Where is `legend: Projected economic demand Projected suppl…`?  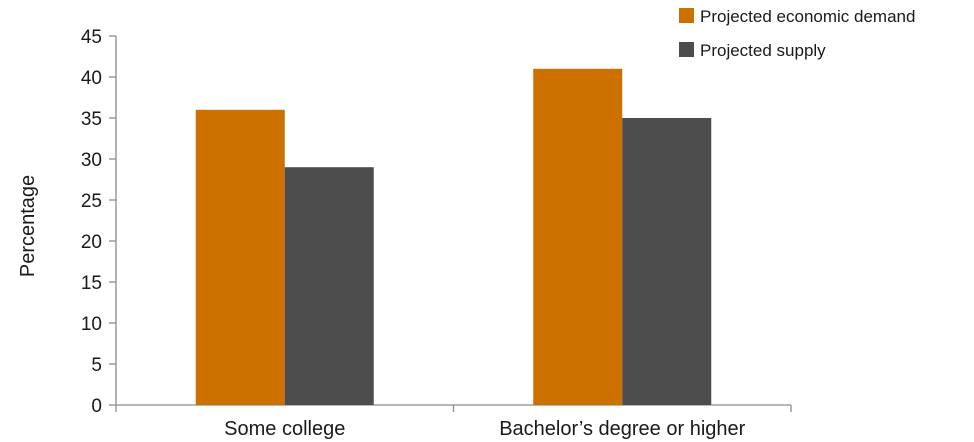 legend: Projected economic demand Projected suppl… is located at coordinates (797, 33).